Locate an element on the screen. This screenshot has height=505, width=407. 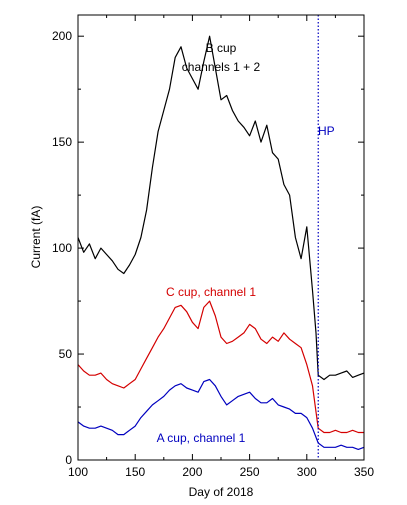
y-tick-label: 50 is located at coordinates (66, 354).